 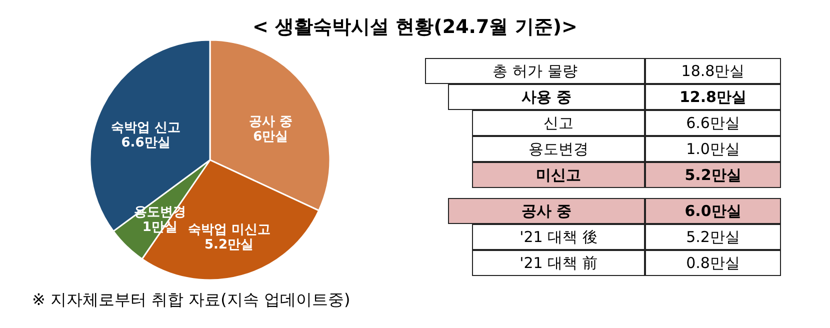 What do you see at coordinates (546, 211) in the screenshot?
I see `text: 공사 중` at bounding box center [546, 211].